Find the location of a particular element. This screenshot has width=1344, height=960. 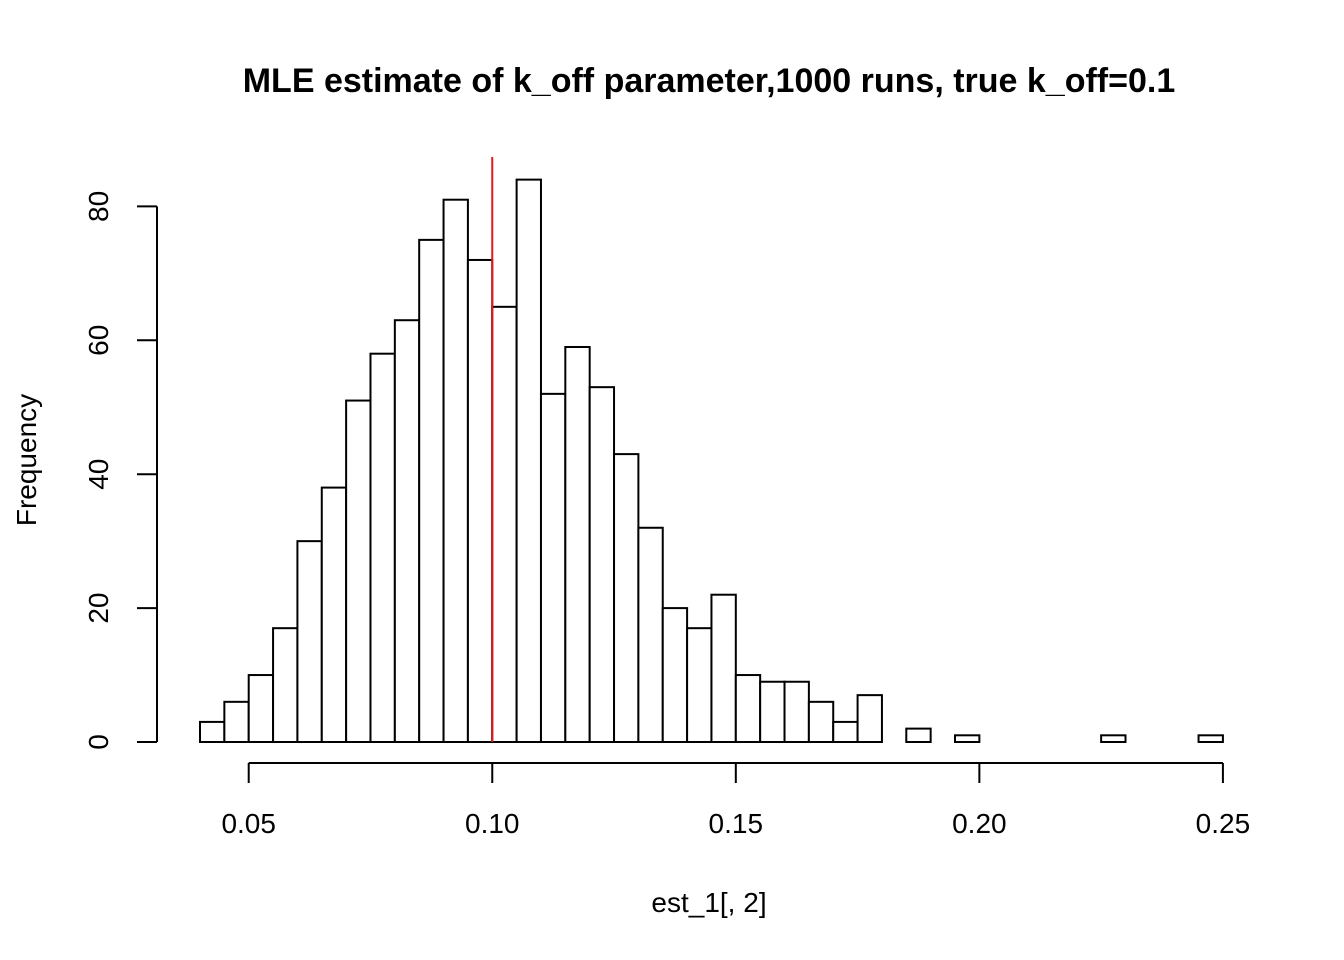

x-axis-label: est_1[, 2] is located at coordinates (708, 902).